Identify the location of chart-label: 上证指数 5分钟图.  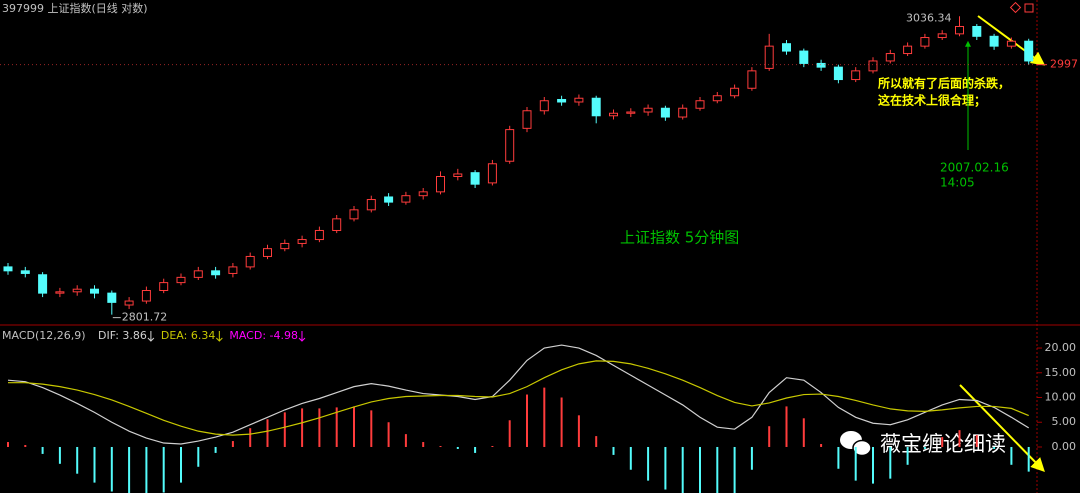
(679, 238).